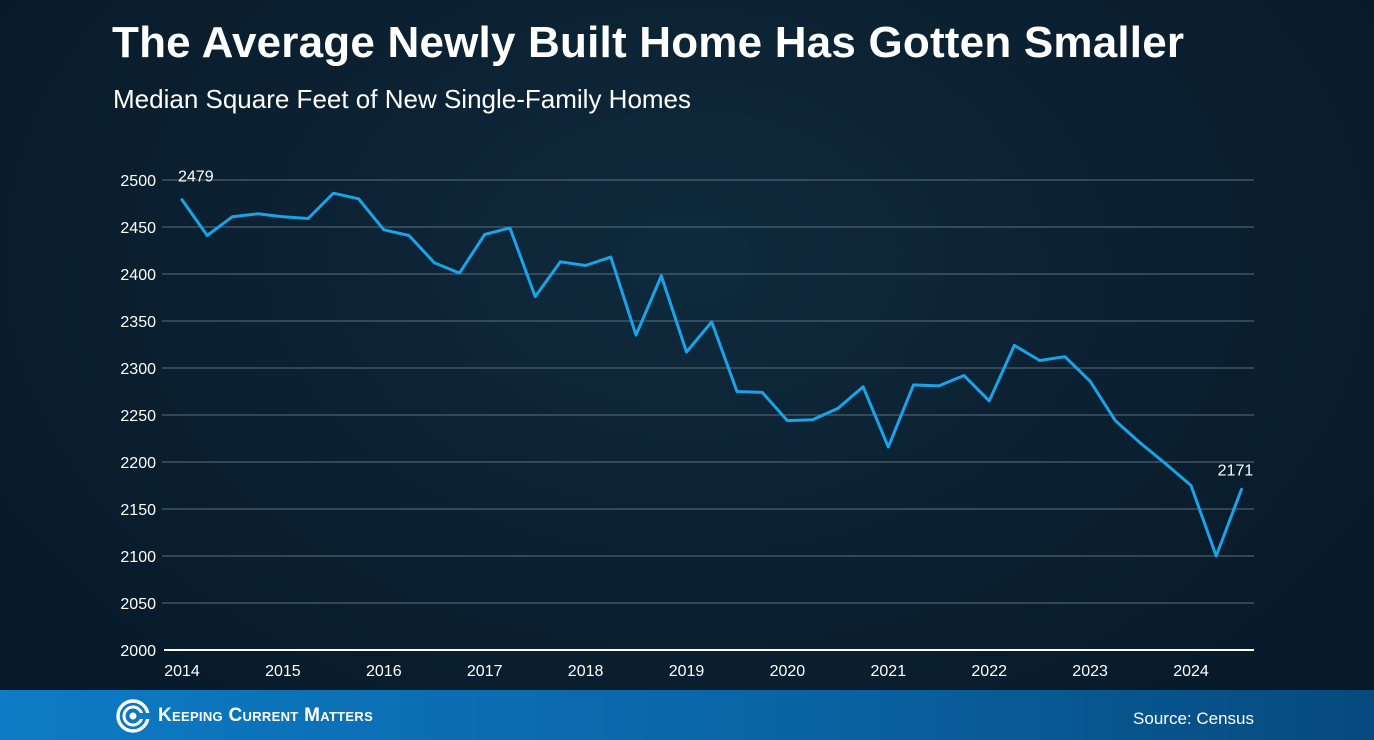 Image resolution: width=1374 pixels, height=740 pixels. Describe the element at coordinates (138, 510) in the screenshot. I see `y-tick-label: 2150` at that location.